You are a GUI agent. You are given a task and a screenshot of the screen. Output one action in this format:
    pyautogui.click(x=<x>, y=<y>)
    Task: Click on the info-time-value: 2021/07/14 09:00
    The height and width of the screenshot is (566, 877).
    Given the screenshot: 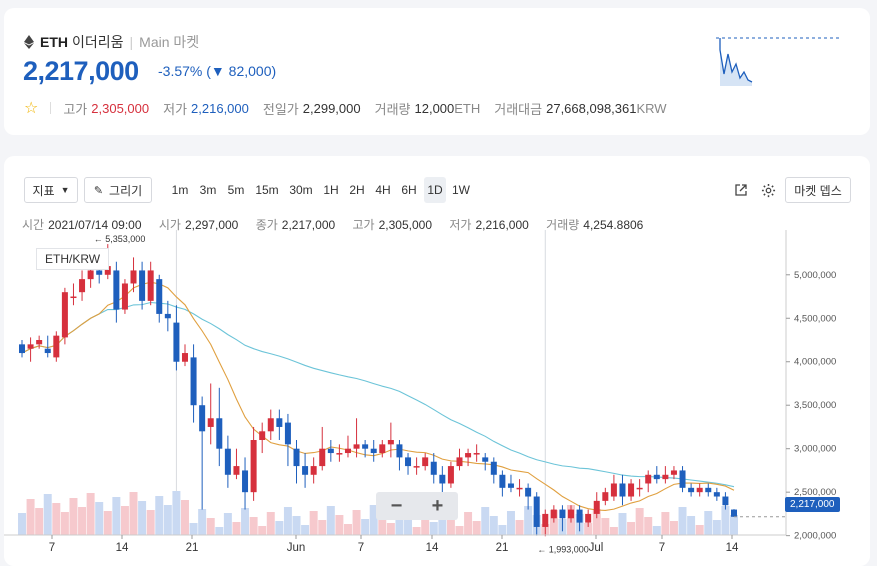 What is the action you would take?
    pyautogui.click(x=95, y=225)
    